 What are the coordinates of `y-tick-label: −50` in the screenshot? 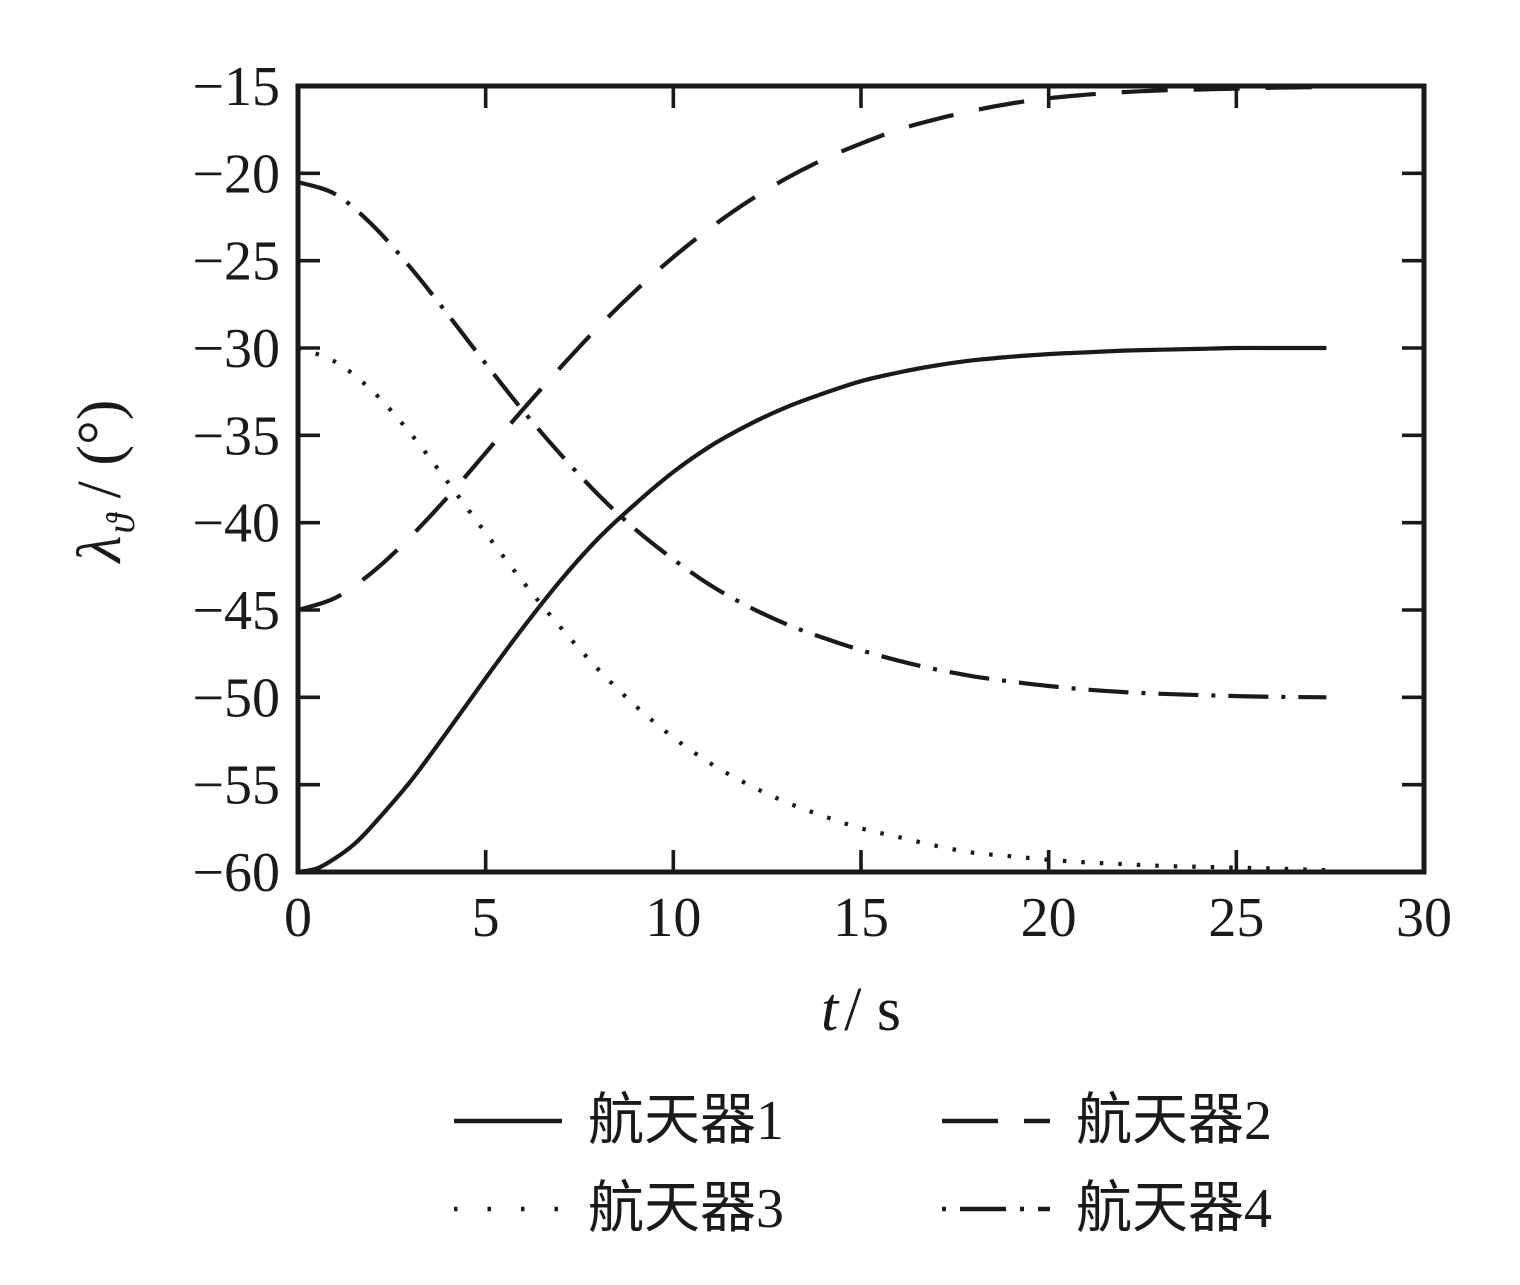 It's located at (236, 698).